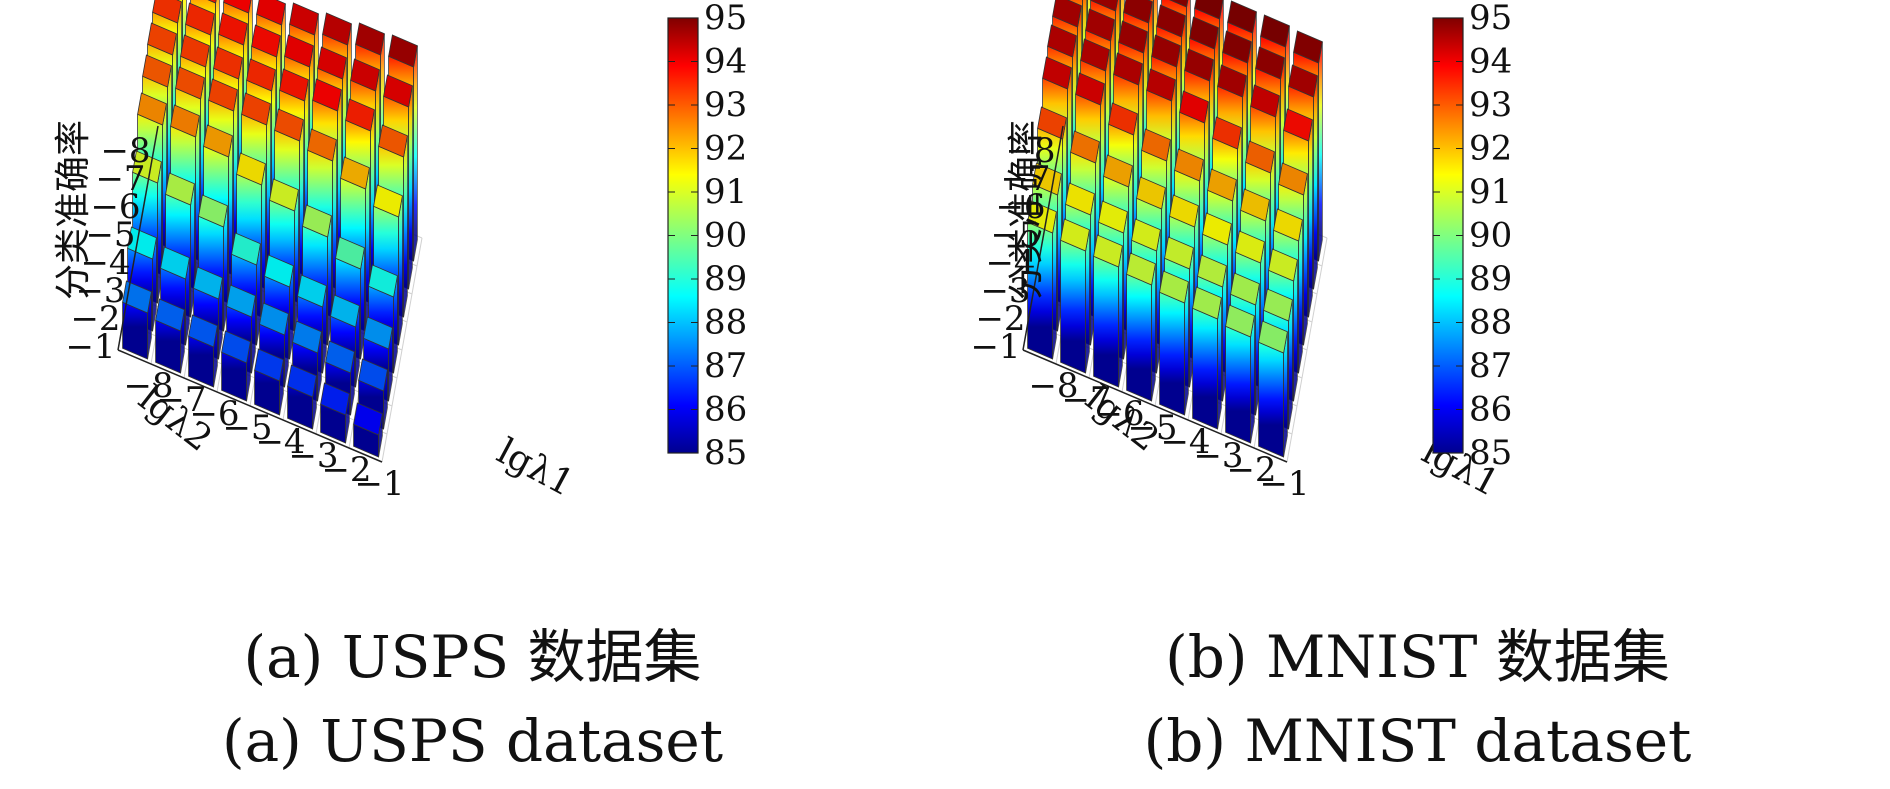  Describe the element at coordinates (1175, 229) in the screenshot. I see `bars` at that location.